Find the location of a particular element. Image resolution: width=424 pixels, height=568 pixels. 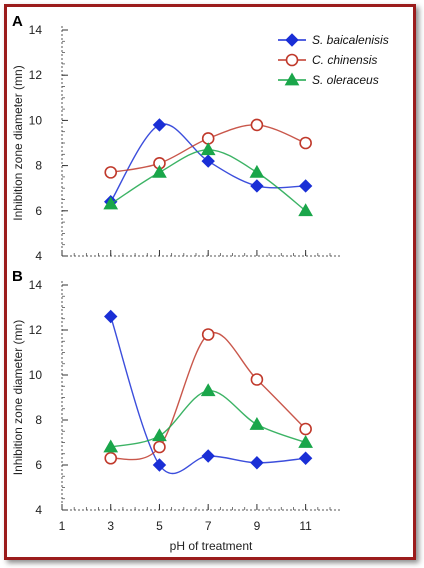

panel-label: A is located at coordinates (17, 21).